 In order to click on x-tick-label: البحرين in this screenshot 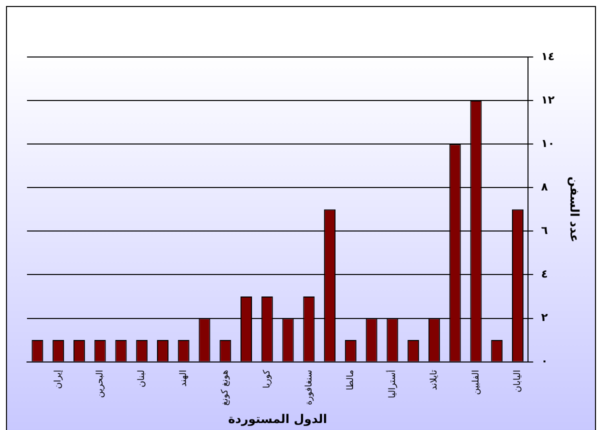, I will do `click(100, 384)`.